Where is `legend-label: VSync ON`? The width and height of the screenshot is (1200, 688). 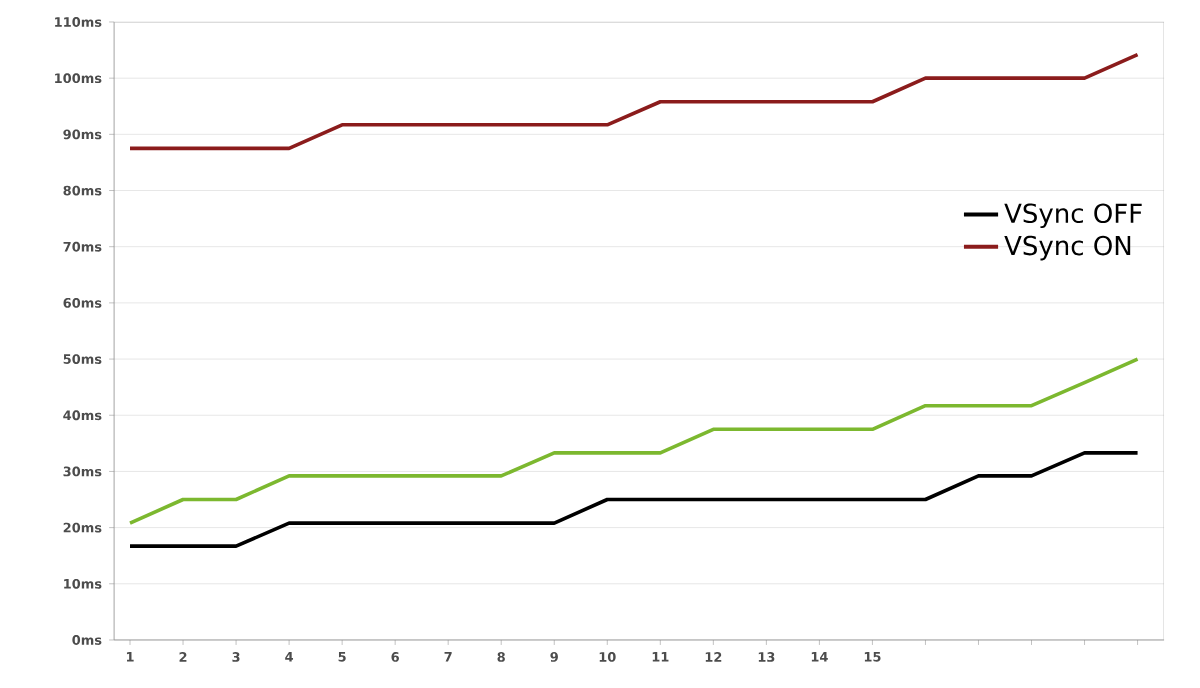 legend-label: VSync ON is located at coordinates (1067, 248).